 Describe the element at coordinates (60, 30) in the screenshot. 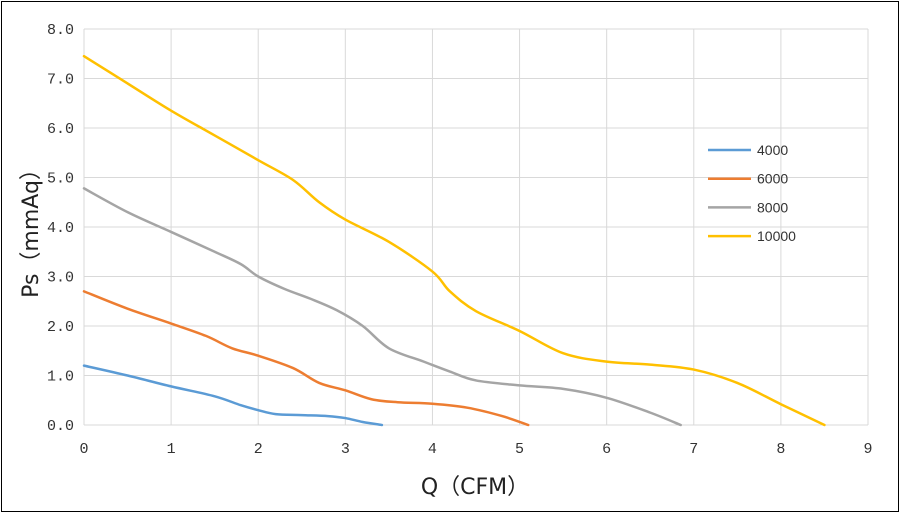

I see `y-tick-label: 8.0` at that location.